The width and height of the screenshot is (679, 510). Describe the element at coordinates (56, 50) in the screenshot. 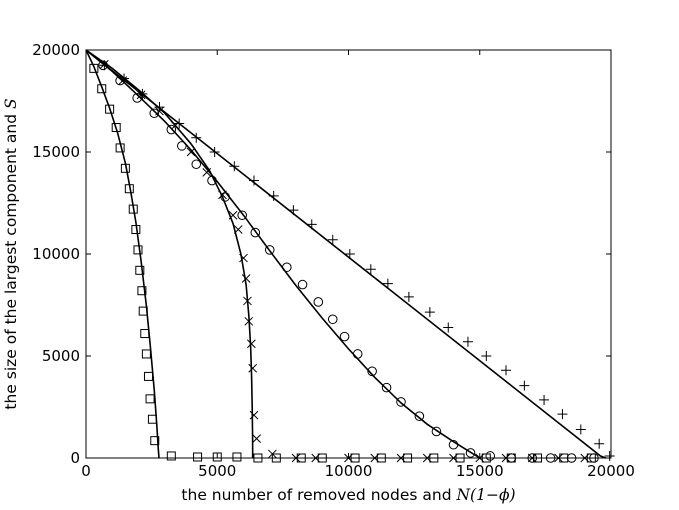

I see `y-tick-label: 20000` at that location.